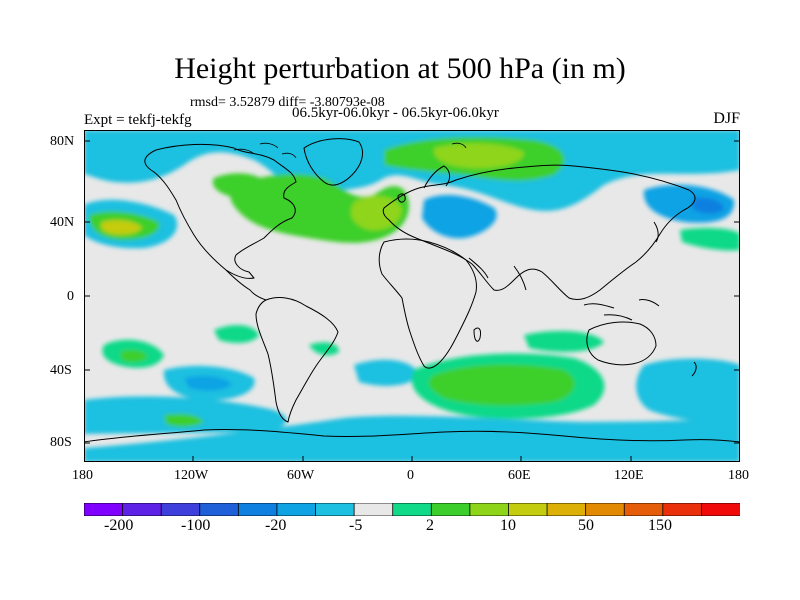  Describe the element at coordinates (708, 205) in the screenshot. I see `contour-dblue-pacific` at that location.